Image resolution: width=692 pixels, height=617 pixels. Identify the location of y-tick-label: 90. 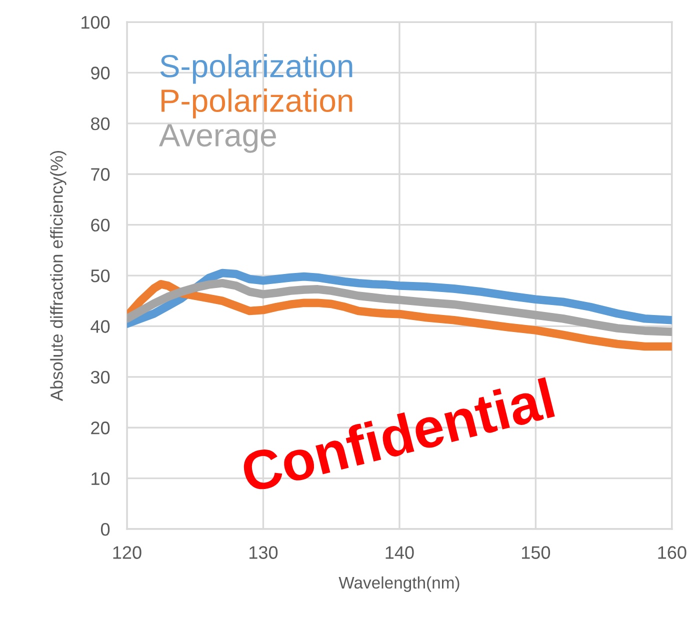
(100, 73).